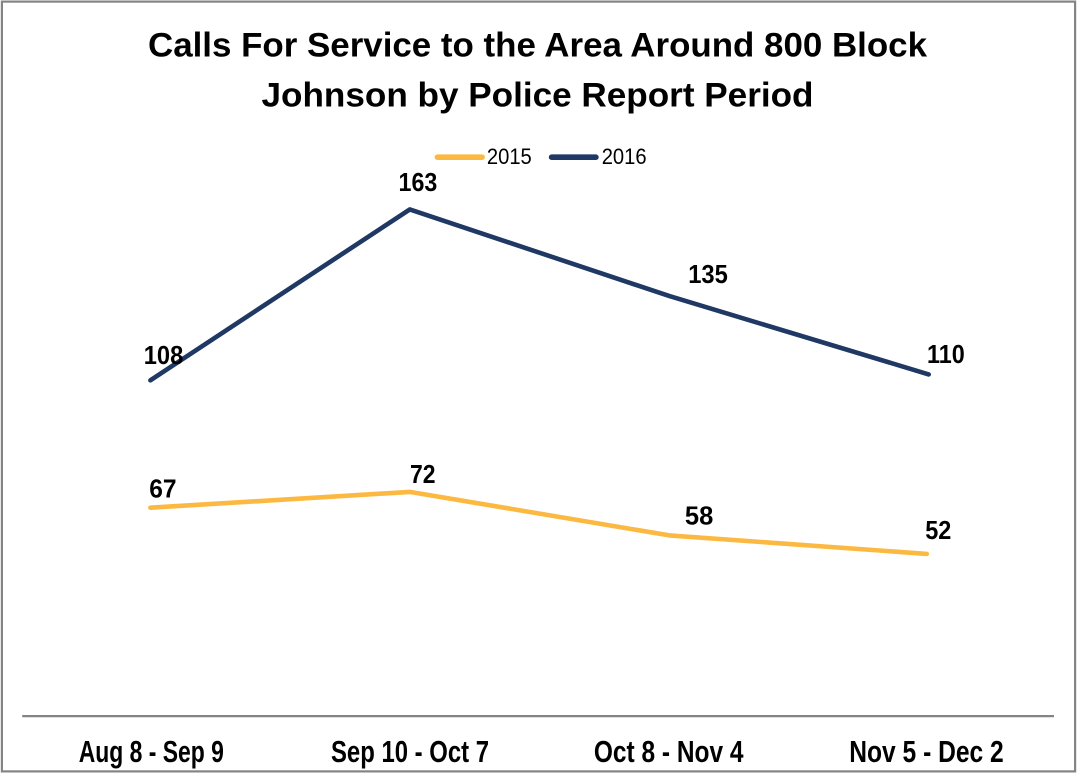 The height and width of the screenshot is (779, 1077). Describe the element at coordinates (624, 156) in the screenshot. I see `svg-text: 2016` at that location.